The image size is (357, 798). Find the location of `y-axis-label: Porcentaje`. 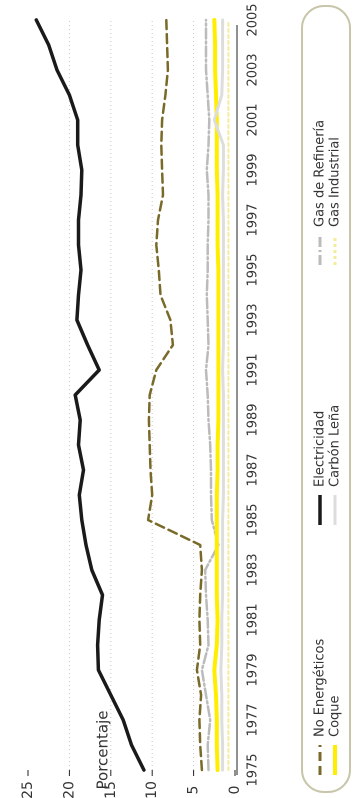

y-axis-label: Porcentaje is located at coordinates (103, 750).